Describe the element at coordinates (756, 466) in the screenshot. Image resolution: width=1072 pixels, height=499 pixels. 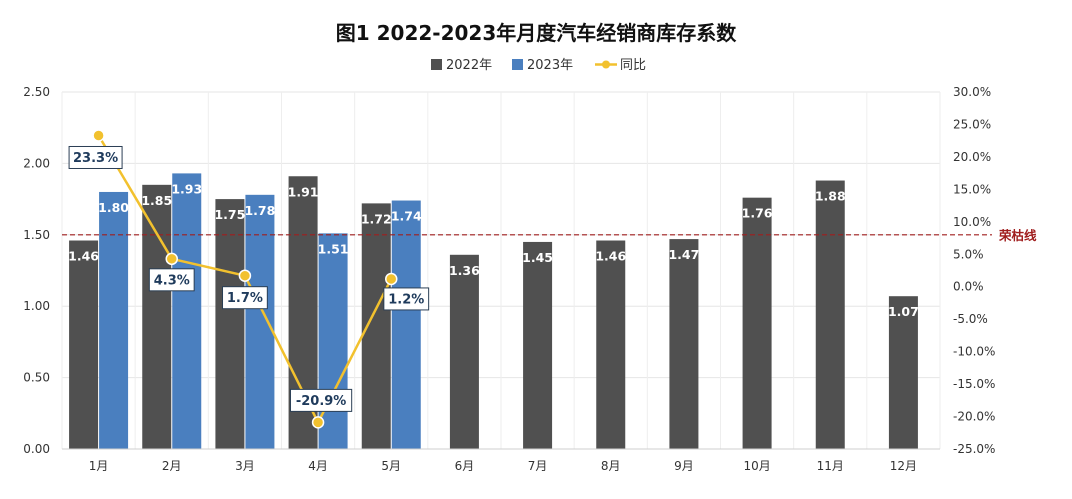
I see `x-tick-label: 10月` at that location.